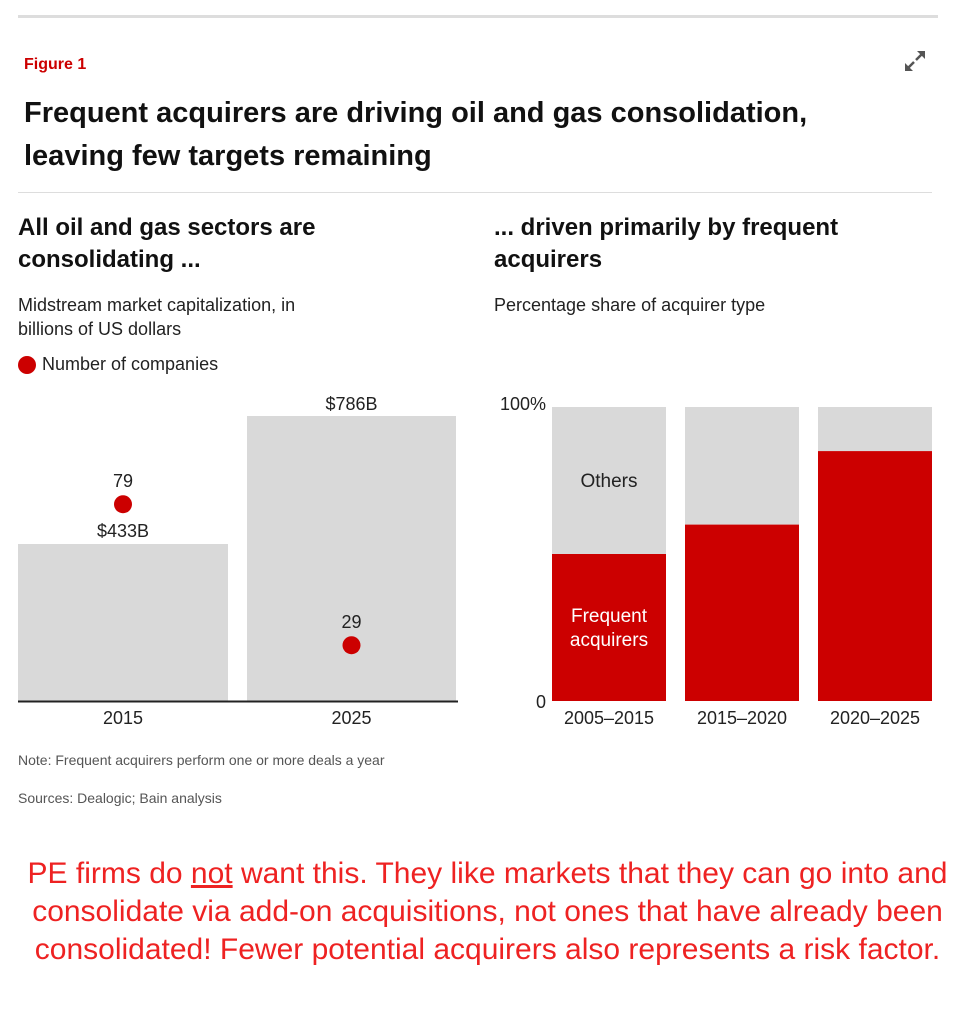  What do you see at coordinates (351, 622) in the screenshot?
I see `company-label: 29` at bounding box center [351, 622].